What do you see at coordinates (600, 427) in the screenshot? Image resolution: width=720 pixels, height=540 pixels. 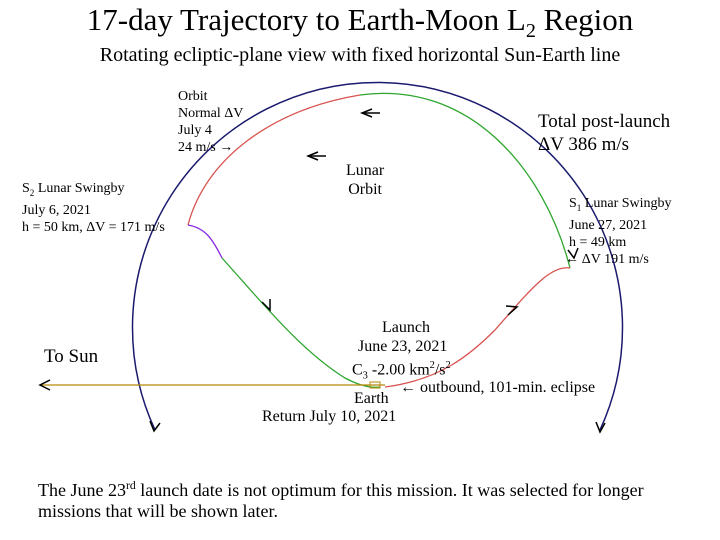 I see `arrow-lunar-bottom-right` at bounding box center [600, 427].